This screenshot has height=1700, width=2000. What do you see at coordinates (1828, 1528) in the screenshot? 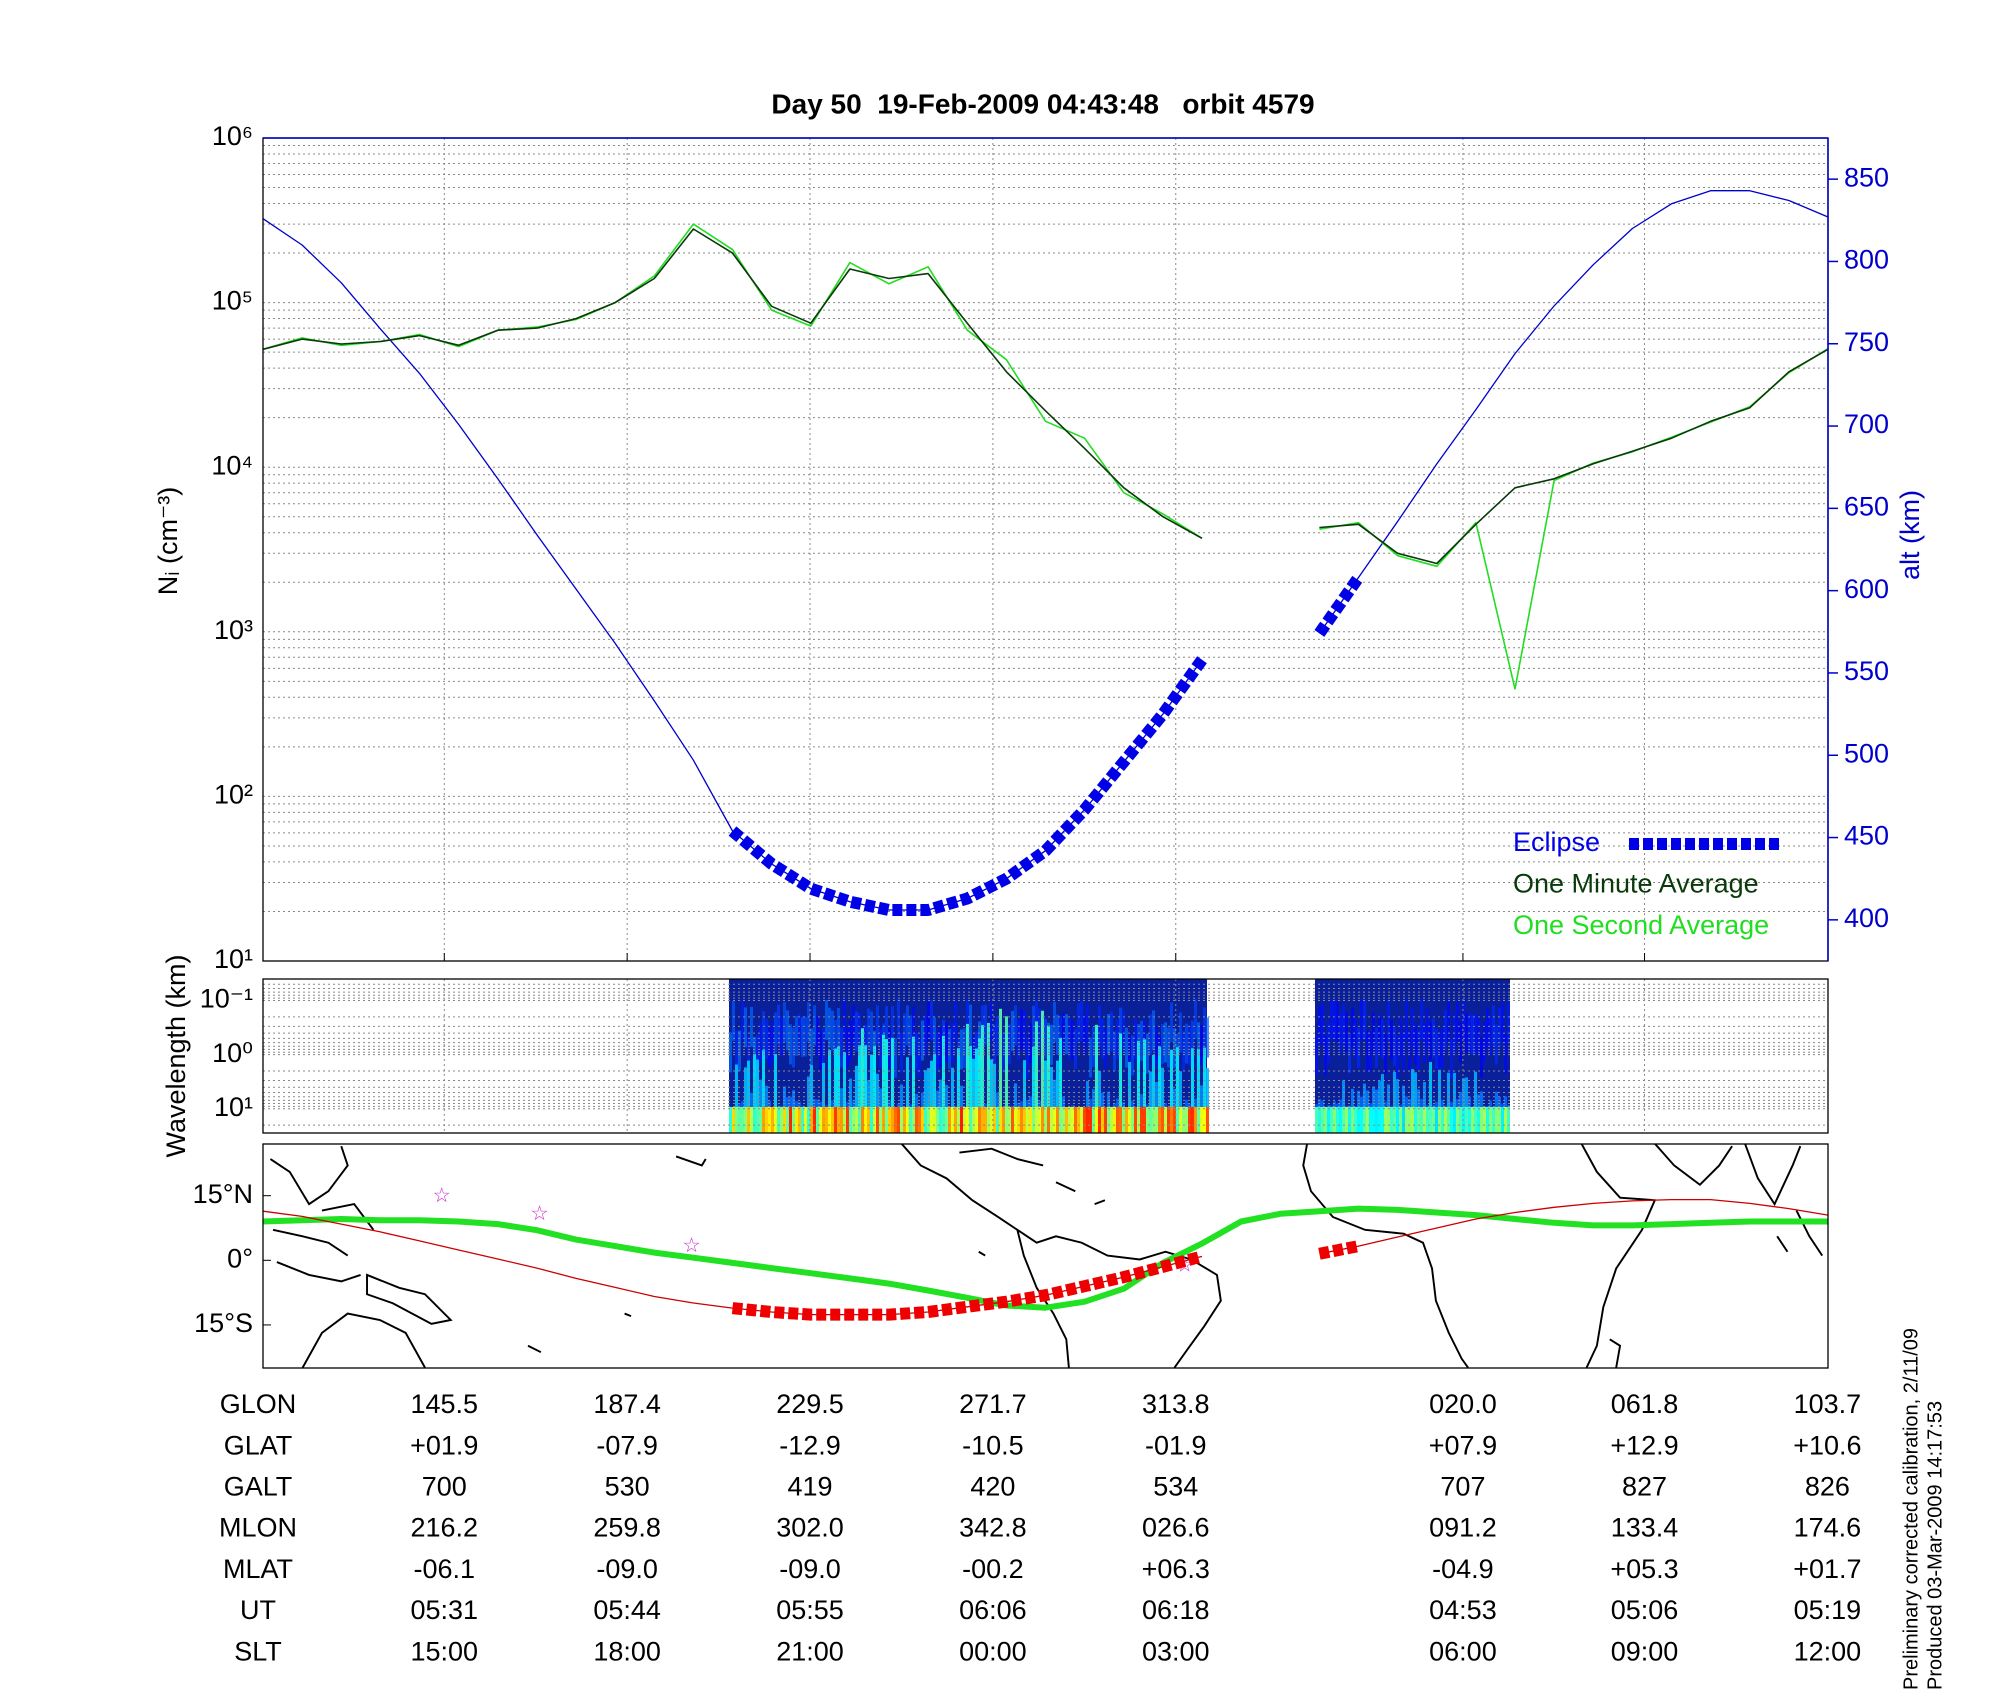
I see `table-cell: 174.6` at bounding box center [1828, 1528].